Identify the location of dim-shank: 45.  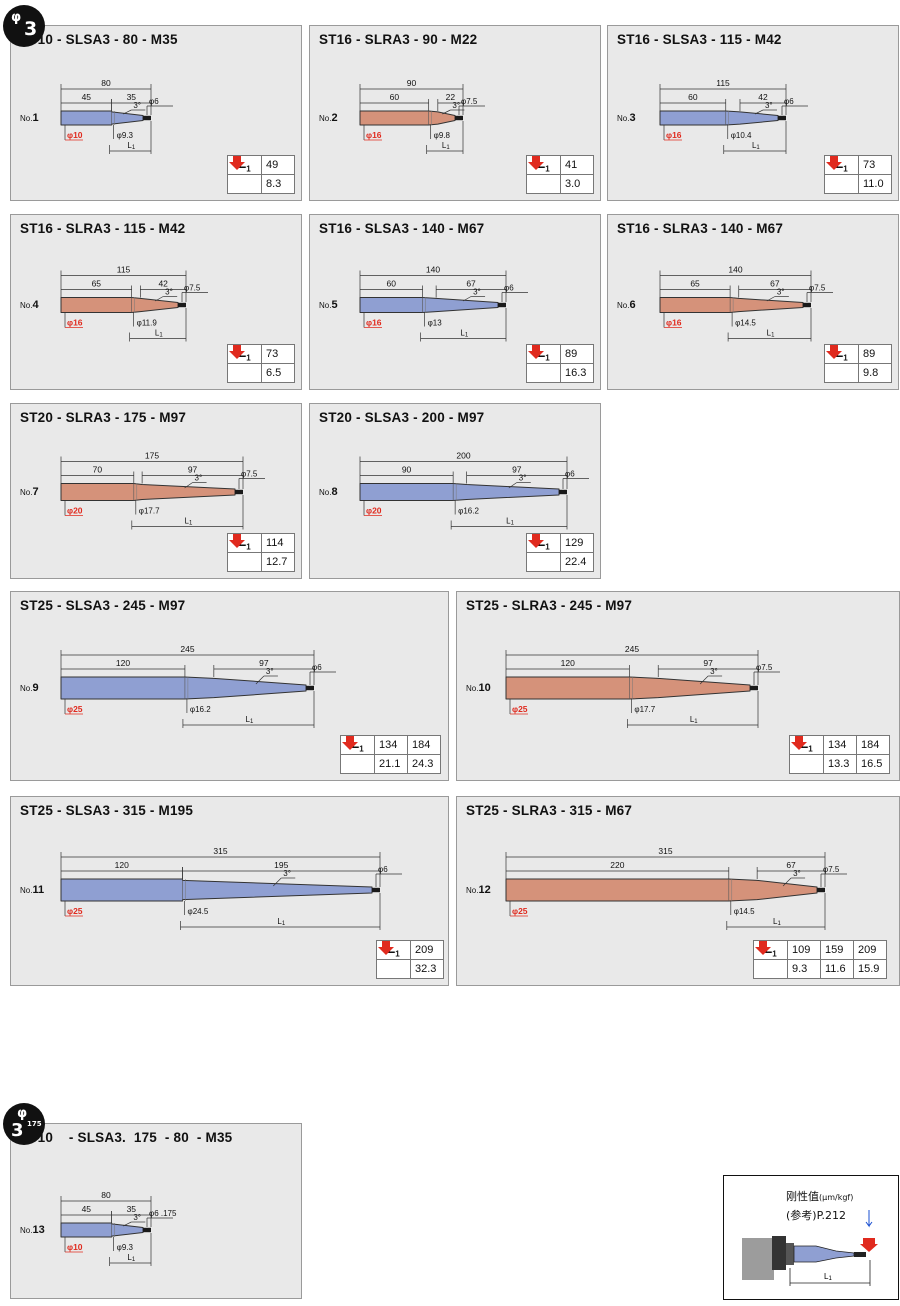
(87, 1209).